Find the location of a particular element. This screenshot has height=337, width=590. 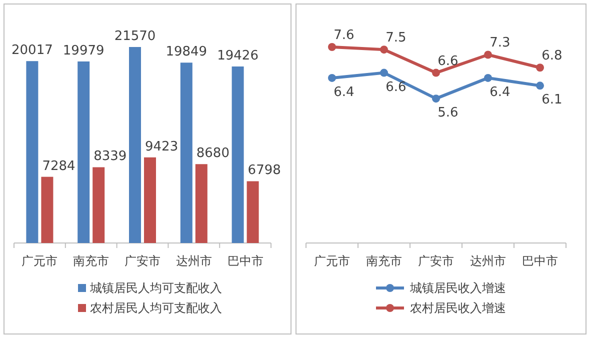

data-label: 9423 is located at coordinates (161, 146).